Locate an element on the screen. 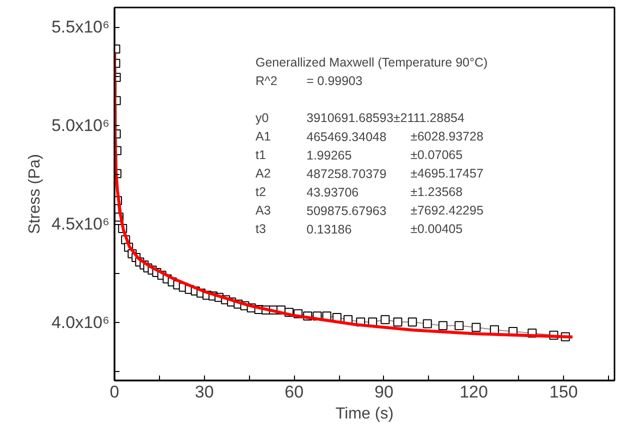 The width and height of the screenshot is (620, 442). x-axis-title: Time (s) is located at coordinates (364, 414).